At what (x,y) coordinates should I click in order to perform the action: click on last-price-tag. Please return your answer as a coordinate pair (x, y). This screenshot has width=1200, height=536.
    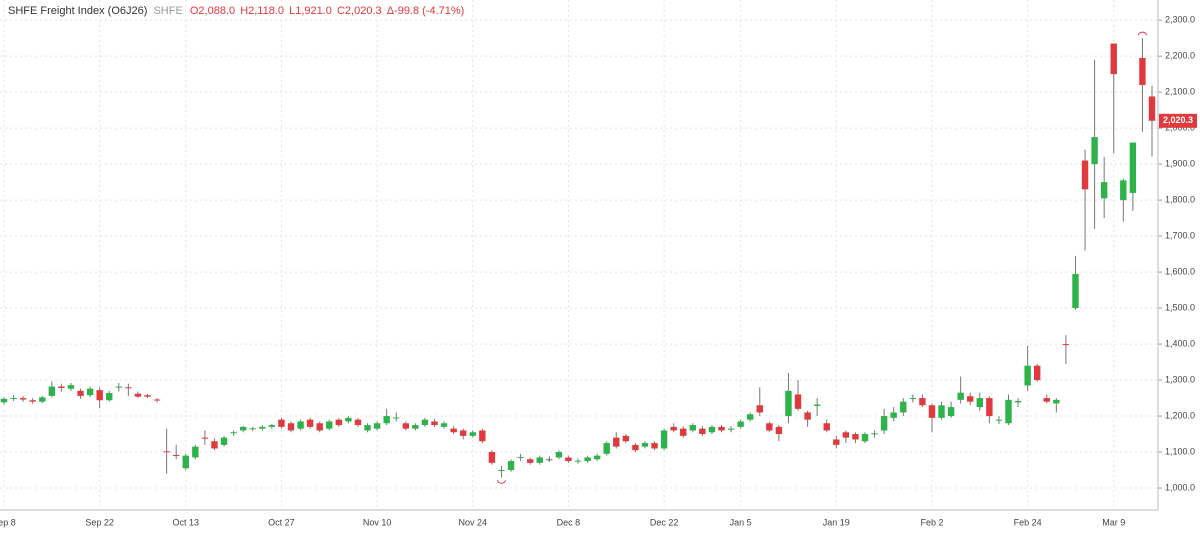
    Looking at the image, I should click on (1178, 120).